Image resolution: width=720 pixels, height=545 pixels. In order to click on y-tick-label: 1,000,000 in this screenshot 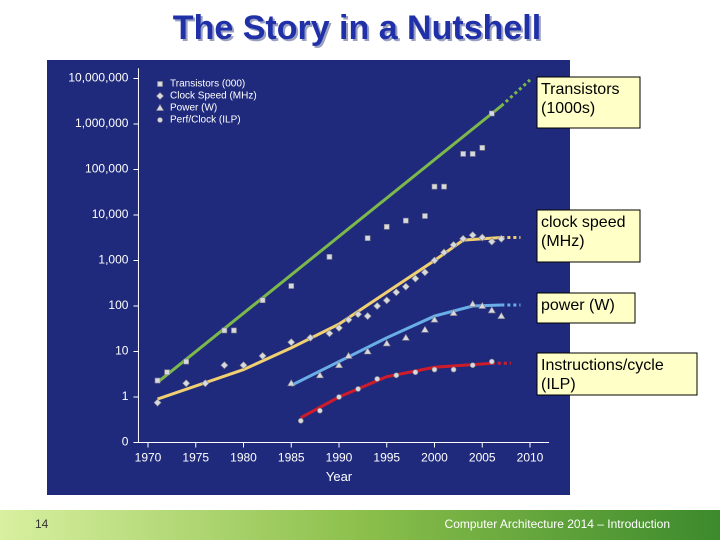, I will do `click(102, 123)`.